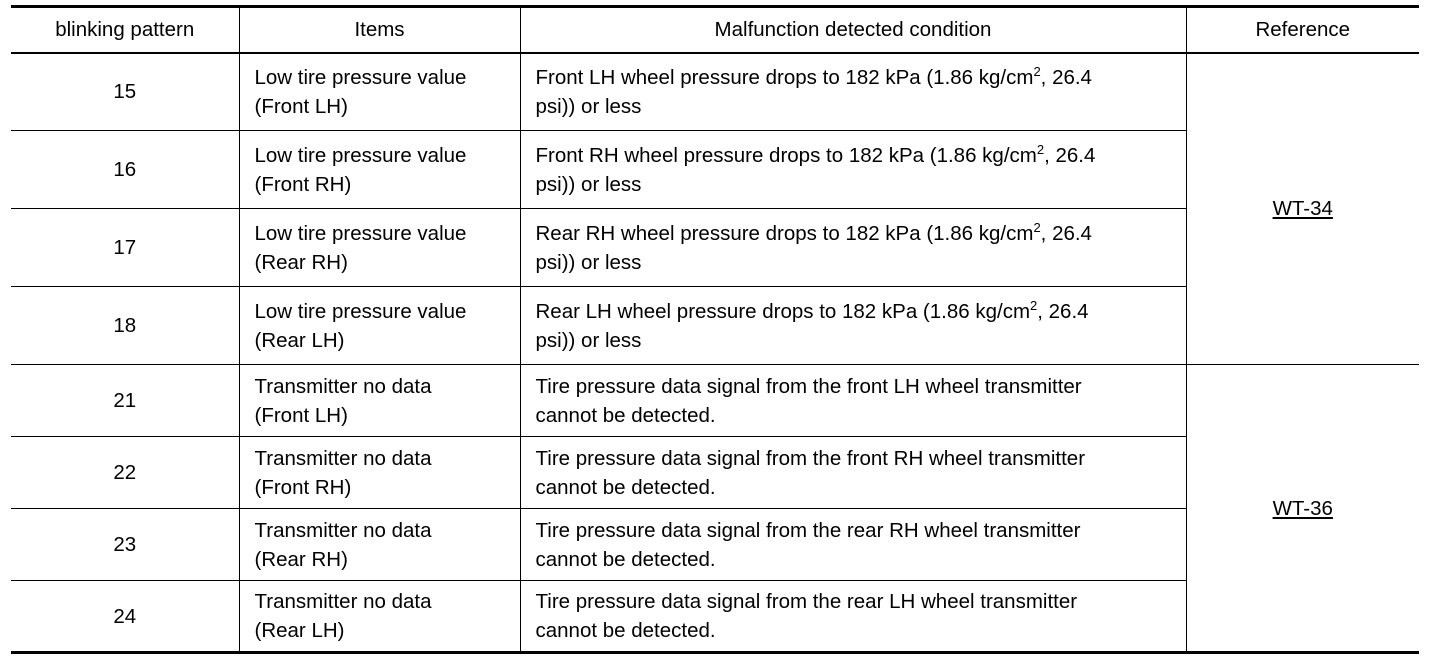 The height and width of the screenshot is (658, 1456). What do you see at coordinates (379, 325) in the screenshot?
I see `item-cell: Low tire pressure value (Rear LH)` at bounding box center [379, 325].